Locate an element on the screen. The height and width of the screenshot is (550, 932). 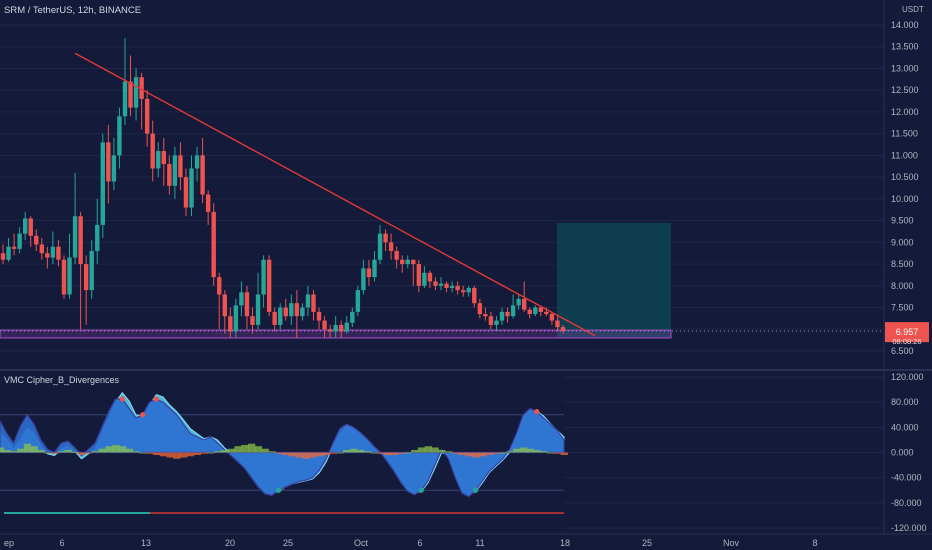
time-tick-label: 6 is located at coordinates (61, 543).